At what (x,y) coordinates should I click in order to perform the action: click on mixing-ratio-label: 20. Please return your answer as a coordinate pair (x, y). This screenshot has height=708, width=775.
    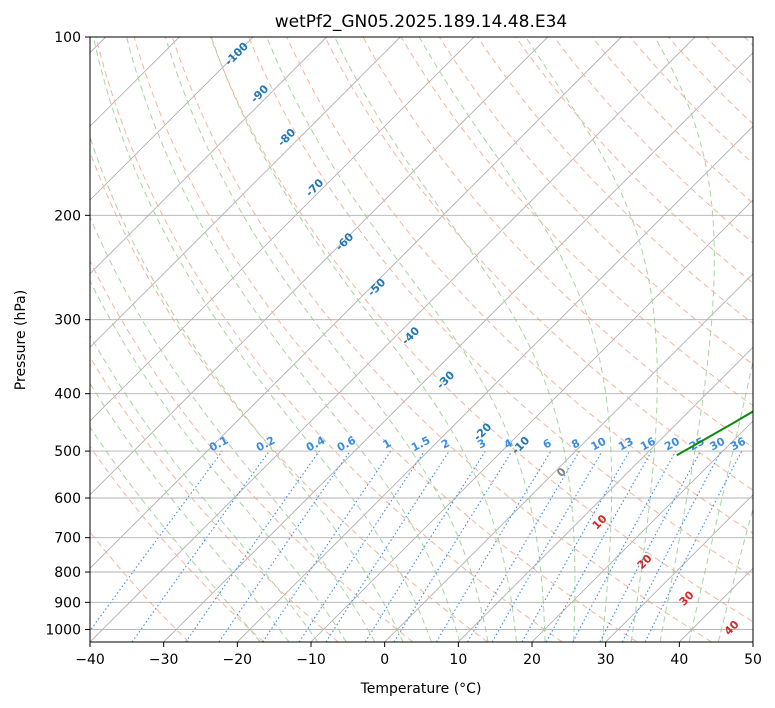
    Looking at the image, I should click on (672, 444).